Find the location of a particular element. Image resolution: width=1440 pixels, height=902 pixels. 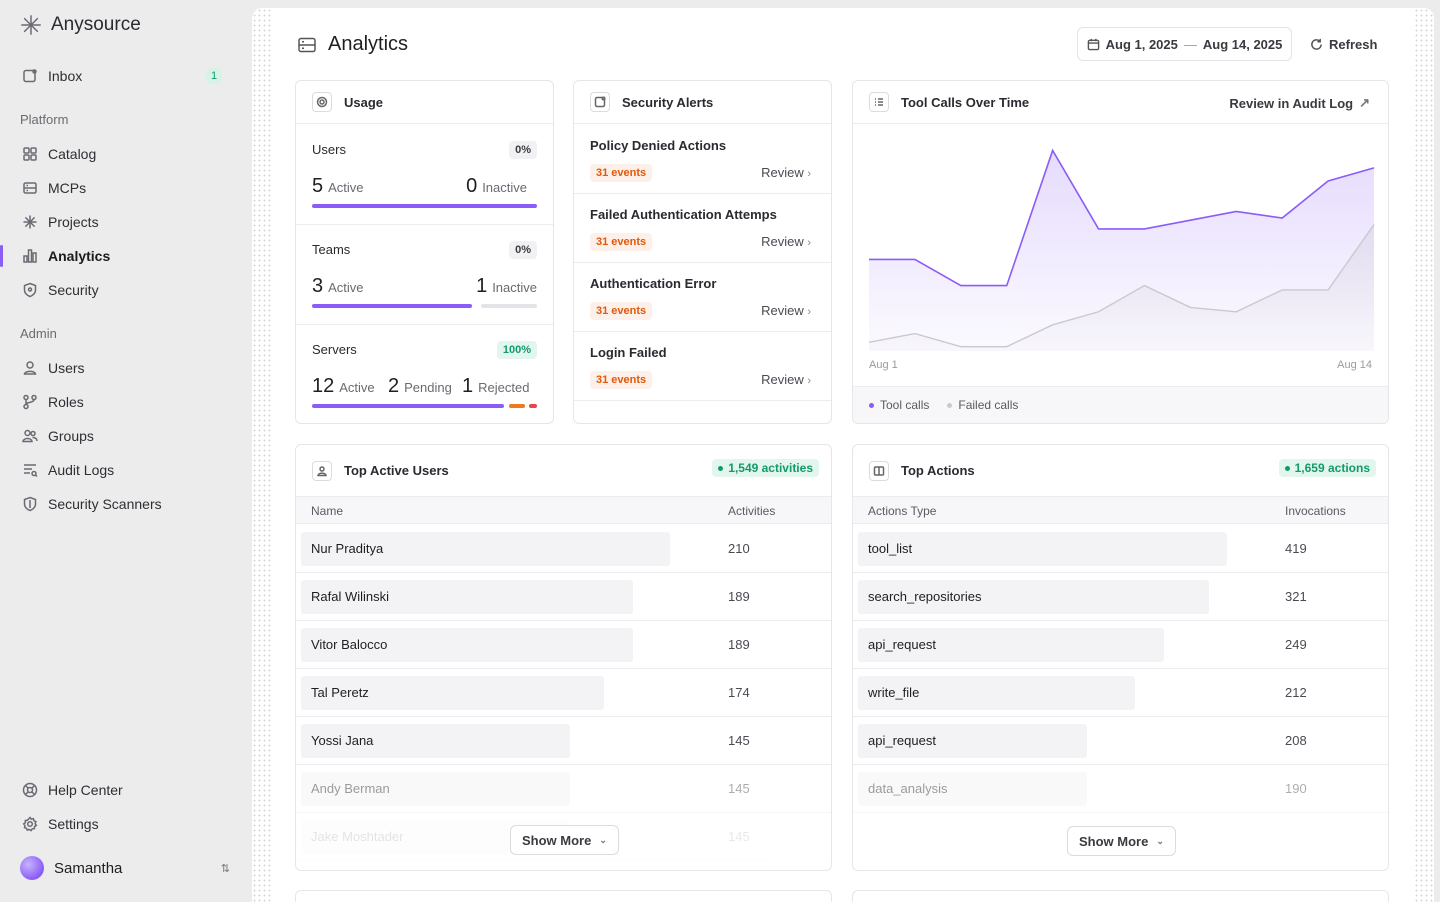

inbox-icon is located at coordinates (30, 76).